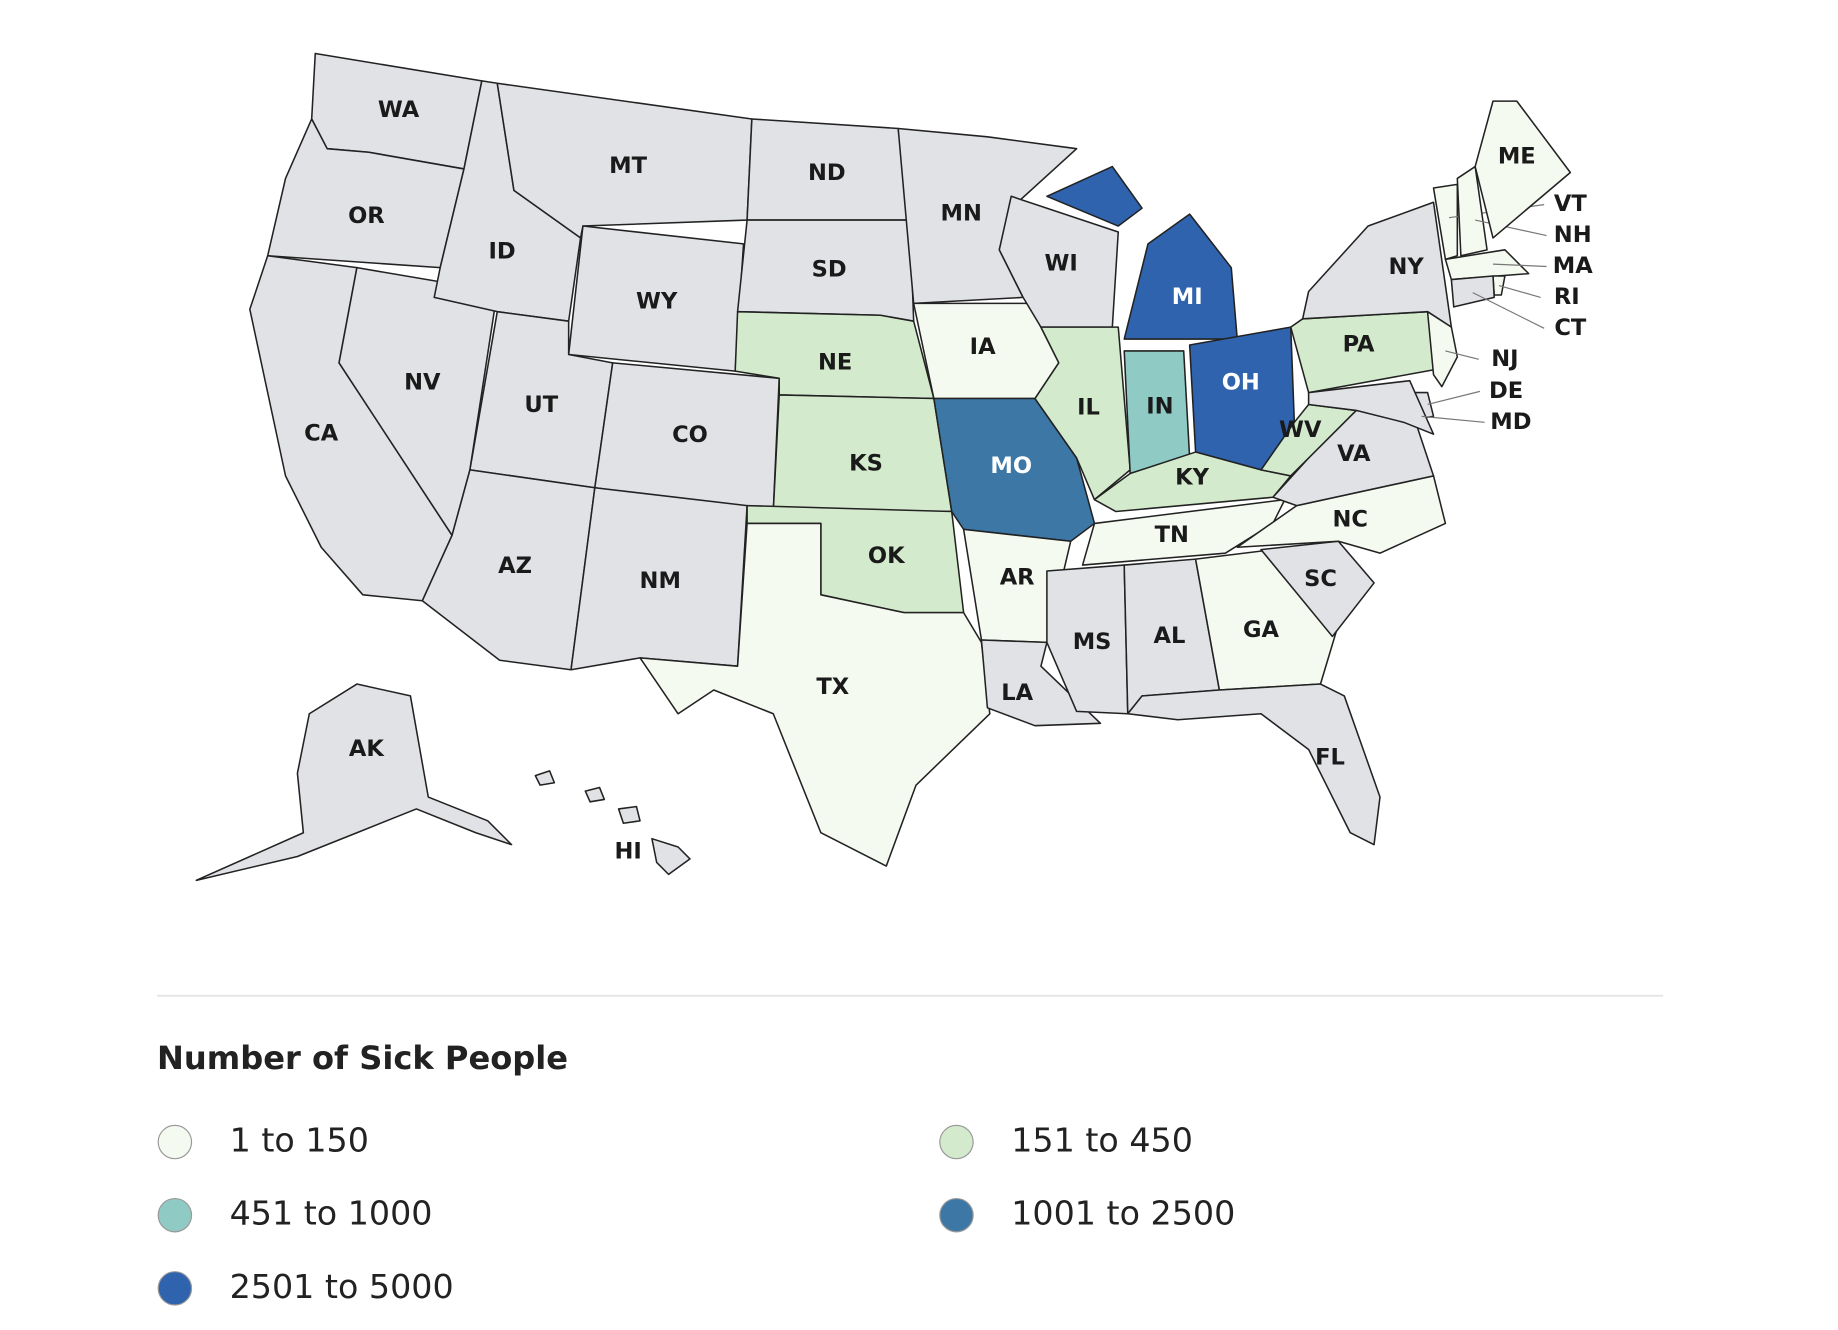 The height and width of the screenshot is (1330, 1838). I want to click on legend-label: 151 to 450, so click(1102, 1140).